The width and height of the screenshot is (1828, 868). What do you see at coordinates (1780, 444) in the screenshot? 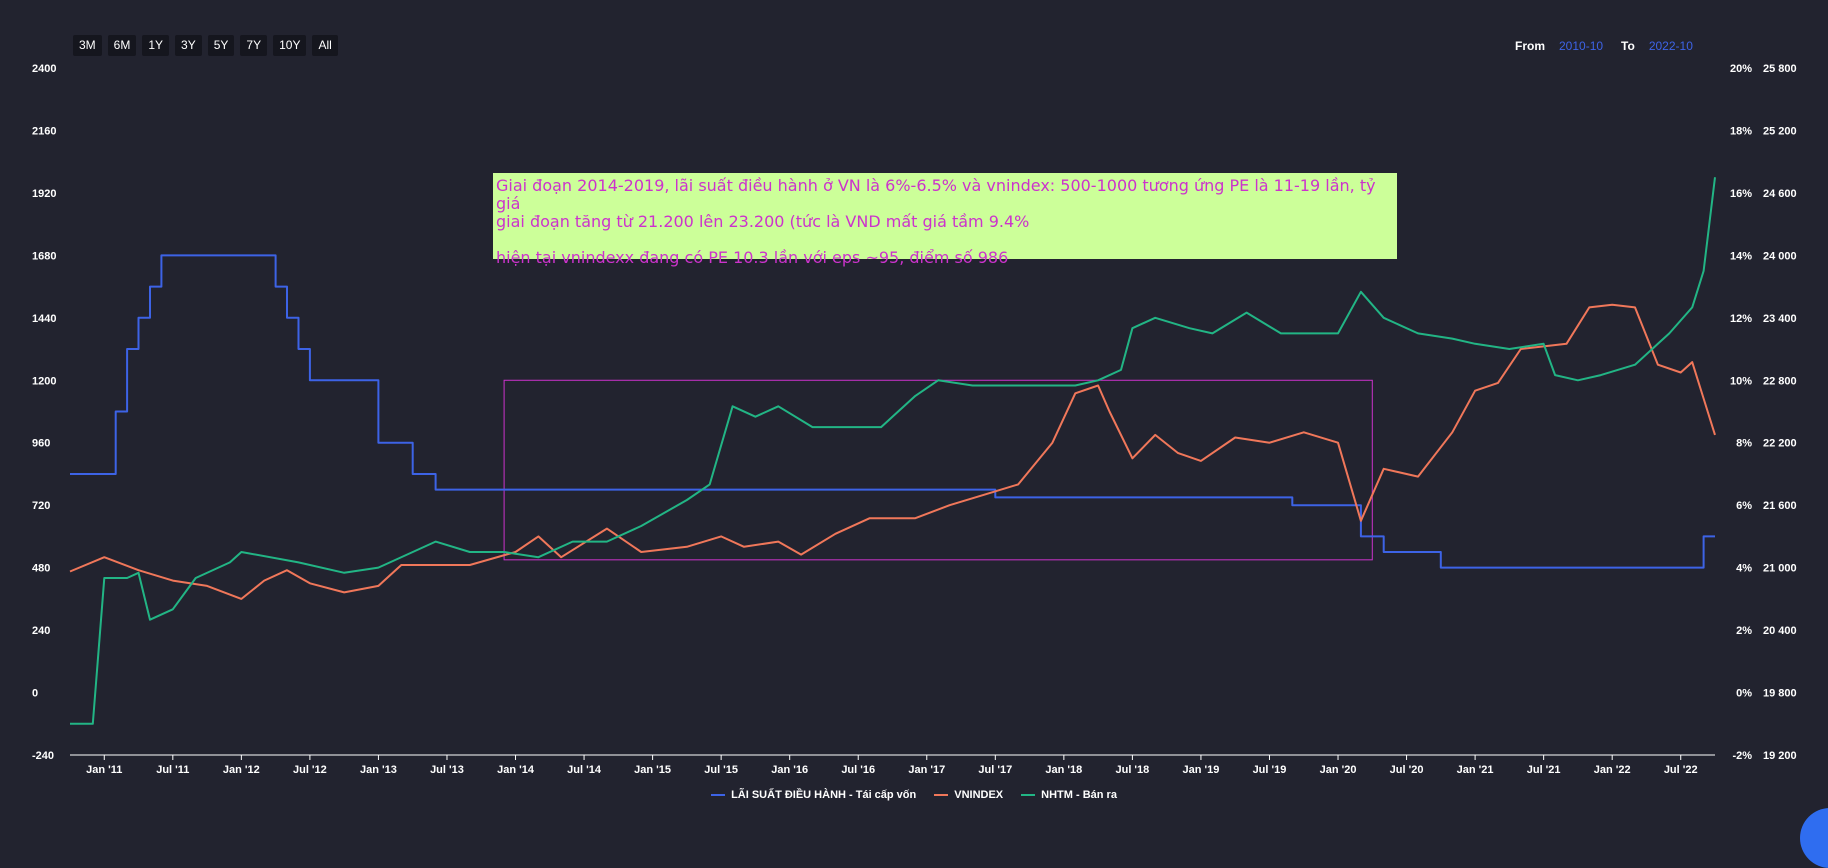
I see `right-axis-fx-tick: 22 200` at bounding box center [1780, 444].